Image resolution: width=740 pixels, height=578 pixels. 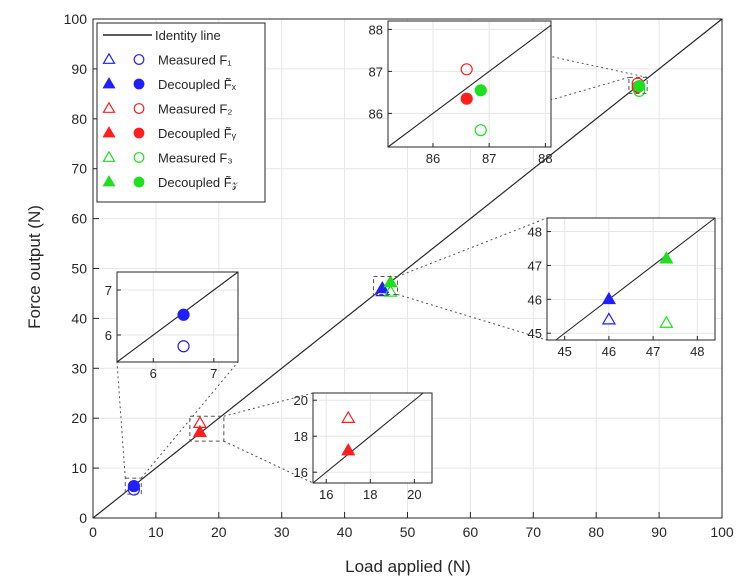 What do you see at coordinates (34, 267) in the screenshot?
I see `y-axis-label: Force output (N)` at bounding box center [34, 267].